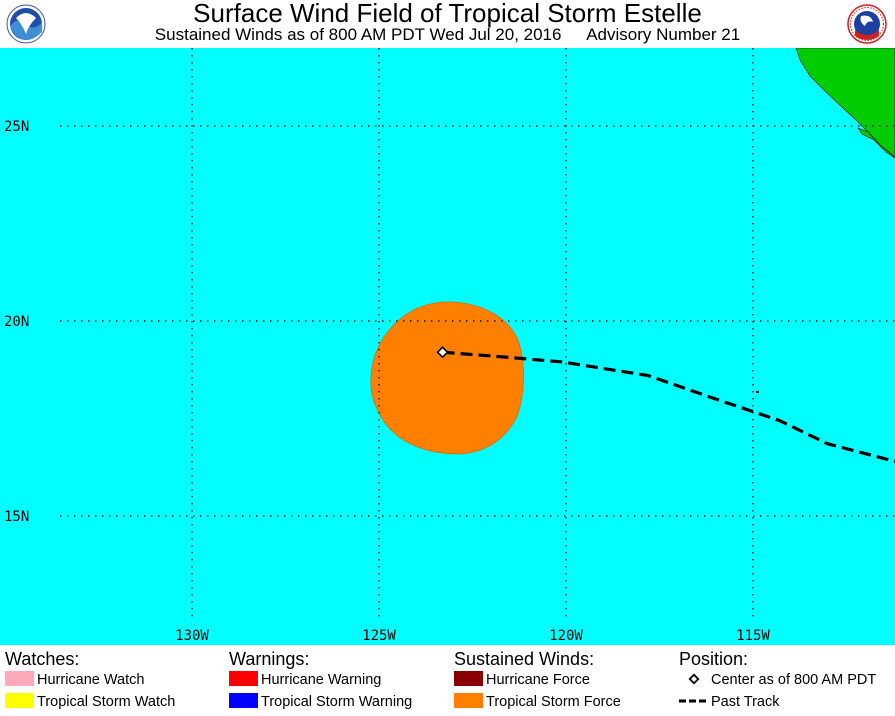 This screenshot has width=895, height=716. I want to click on lon-label-125w: 125W, so click(379, 636).